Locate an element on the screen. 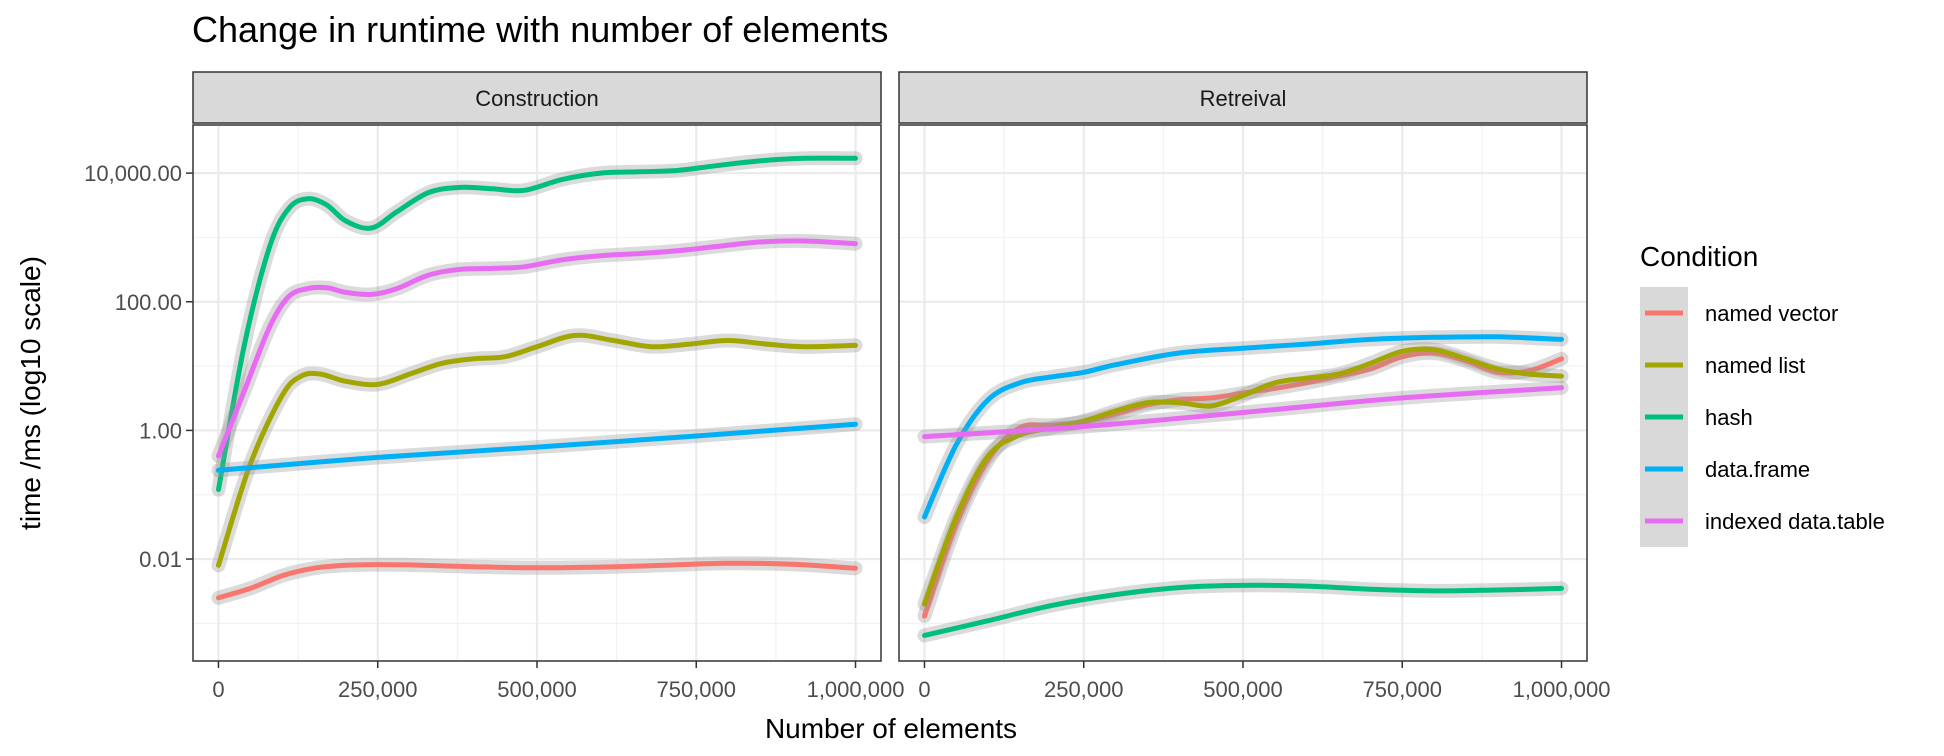 This screenshot has width=1944, height=756. legend-item-data-frame: data.frame is located at coordinates (1725, 469).